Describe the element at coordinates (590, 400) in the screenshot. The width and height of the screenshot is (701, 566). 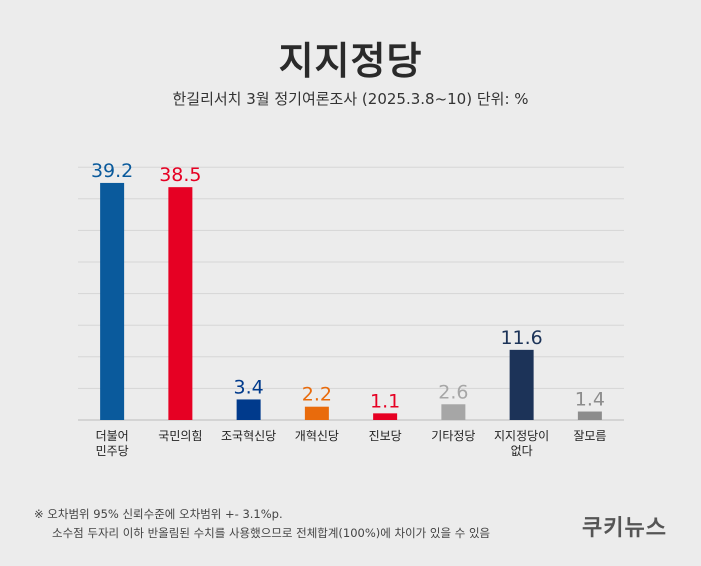
I see `data-label: 1.4` at that location.